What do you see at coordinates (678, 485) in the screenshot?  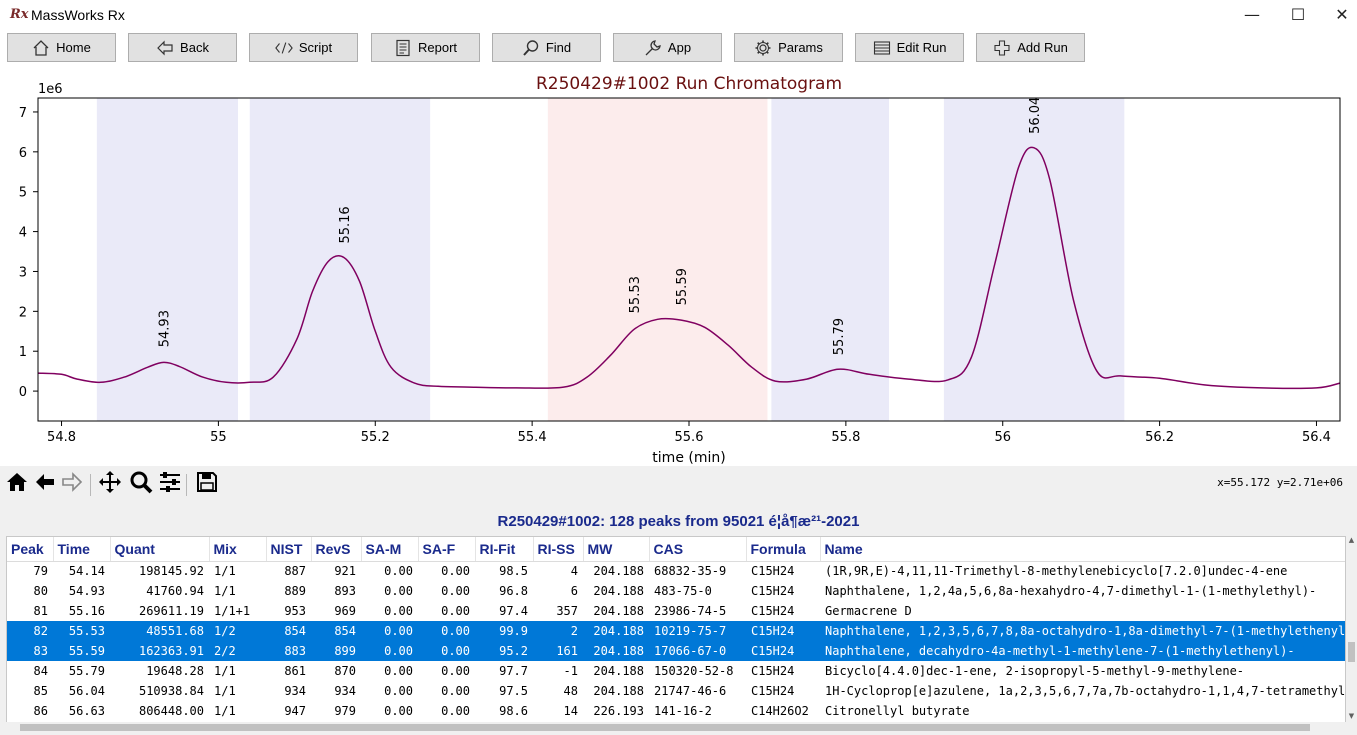 I see `plot-navigation-toolbar: x=55.172 y=2.71e+06` at bounding box center [678, 485].